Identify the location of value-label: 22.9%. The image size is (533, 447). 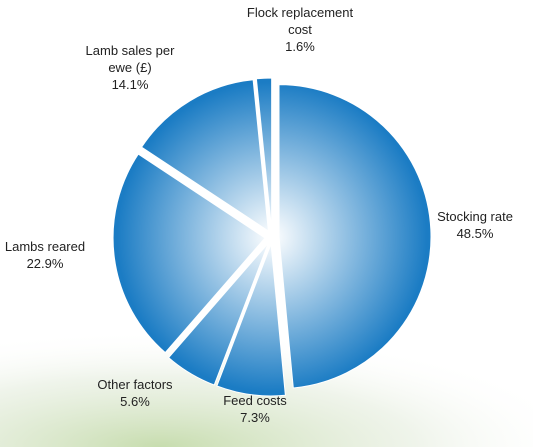
(45, 263).